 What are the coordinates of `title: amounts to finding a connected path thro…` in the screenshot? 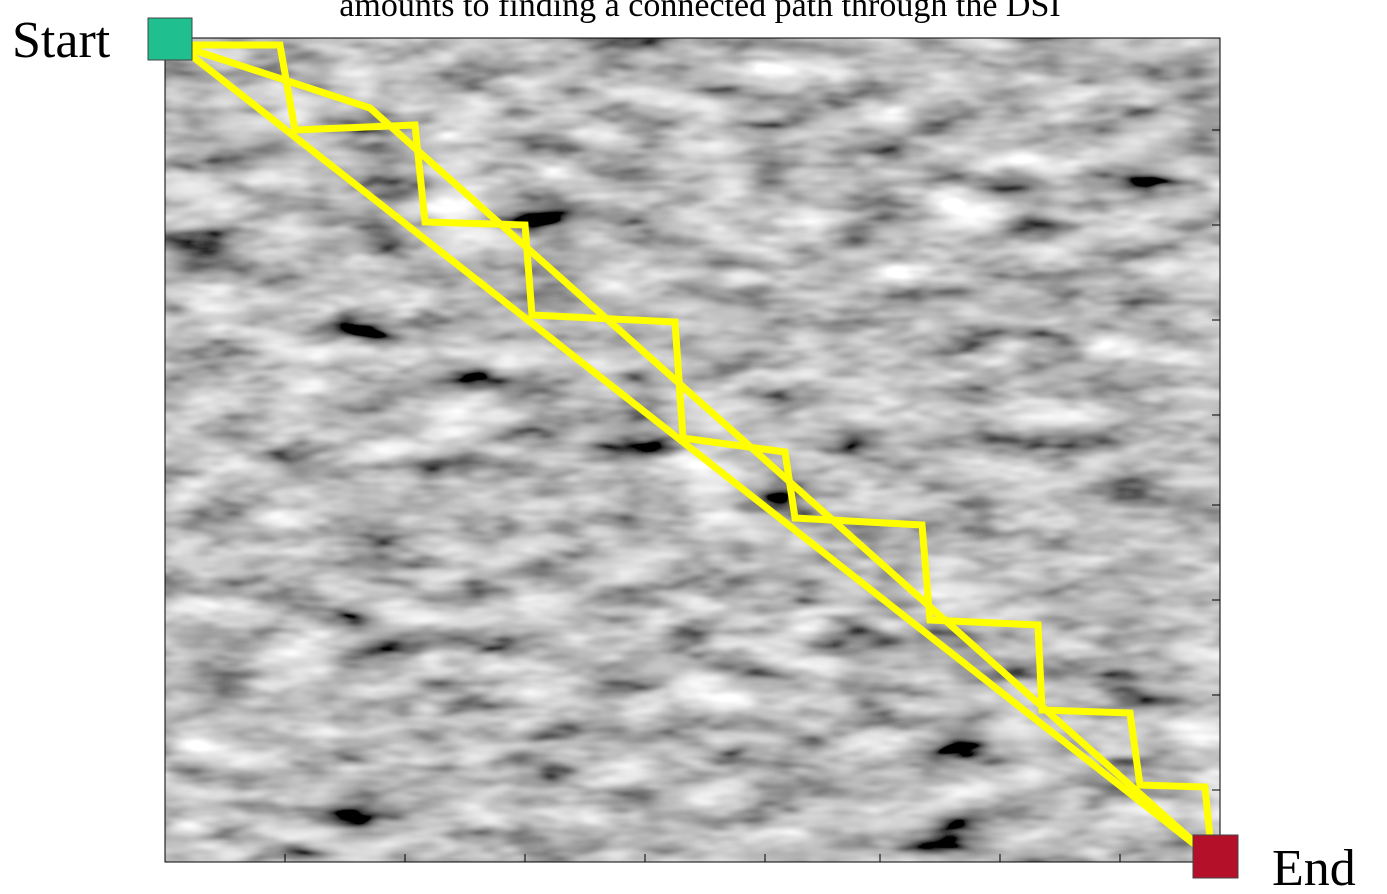 It's located at (699, 12).